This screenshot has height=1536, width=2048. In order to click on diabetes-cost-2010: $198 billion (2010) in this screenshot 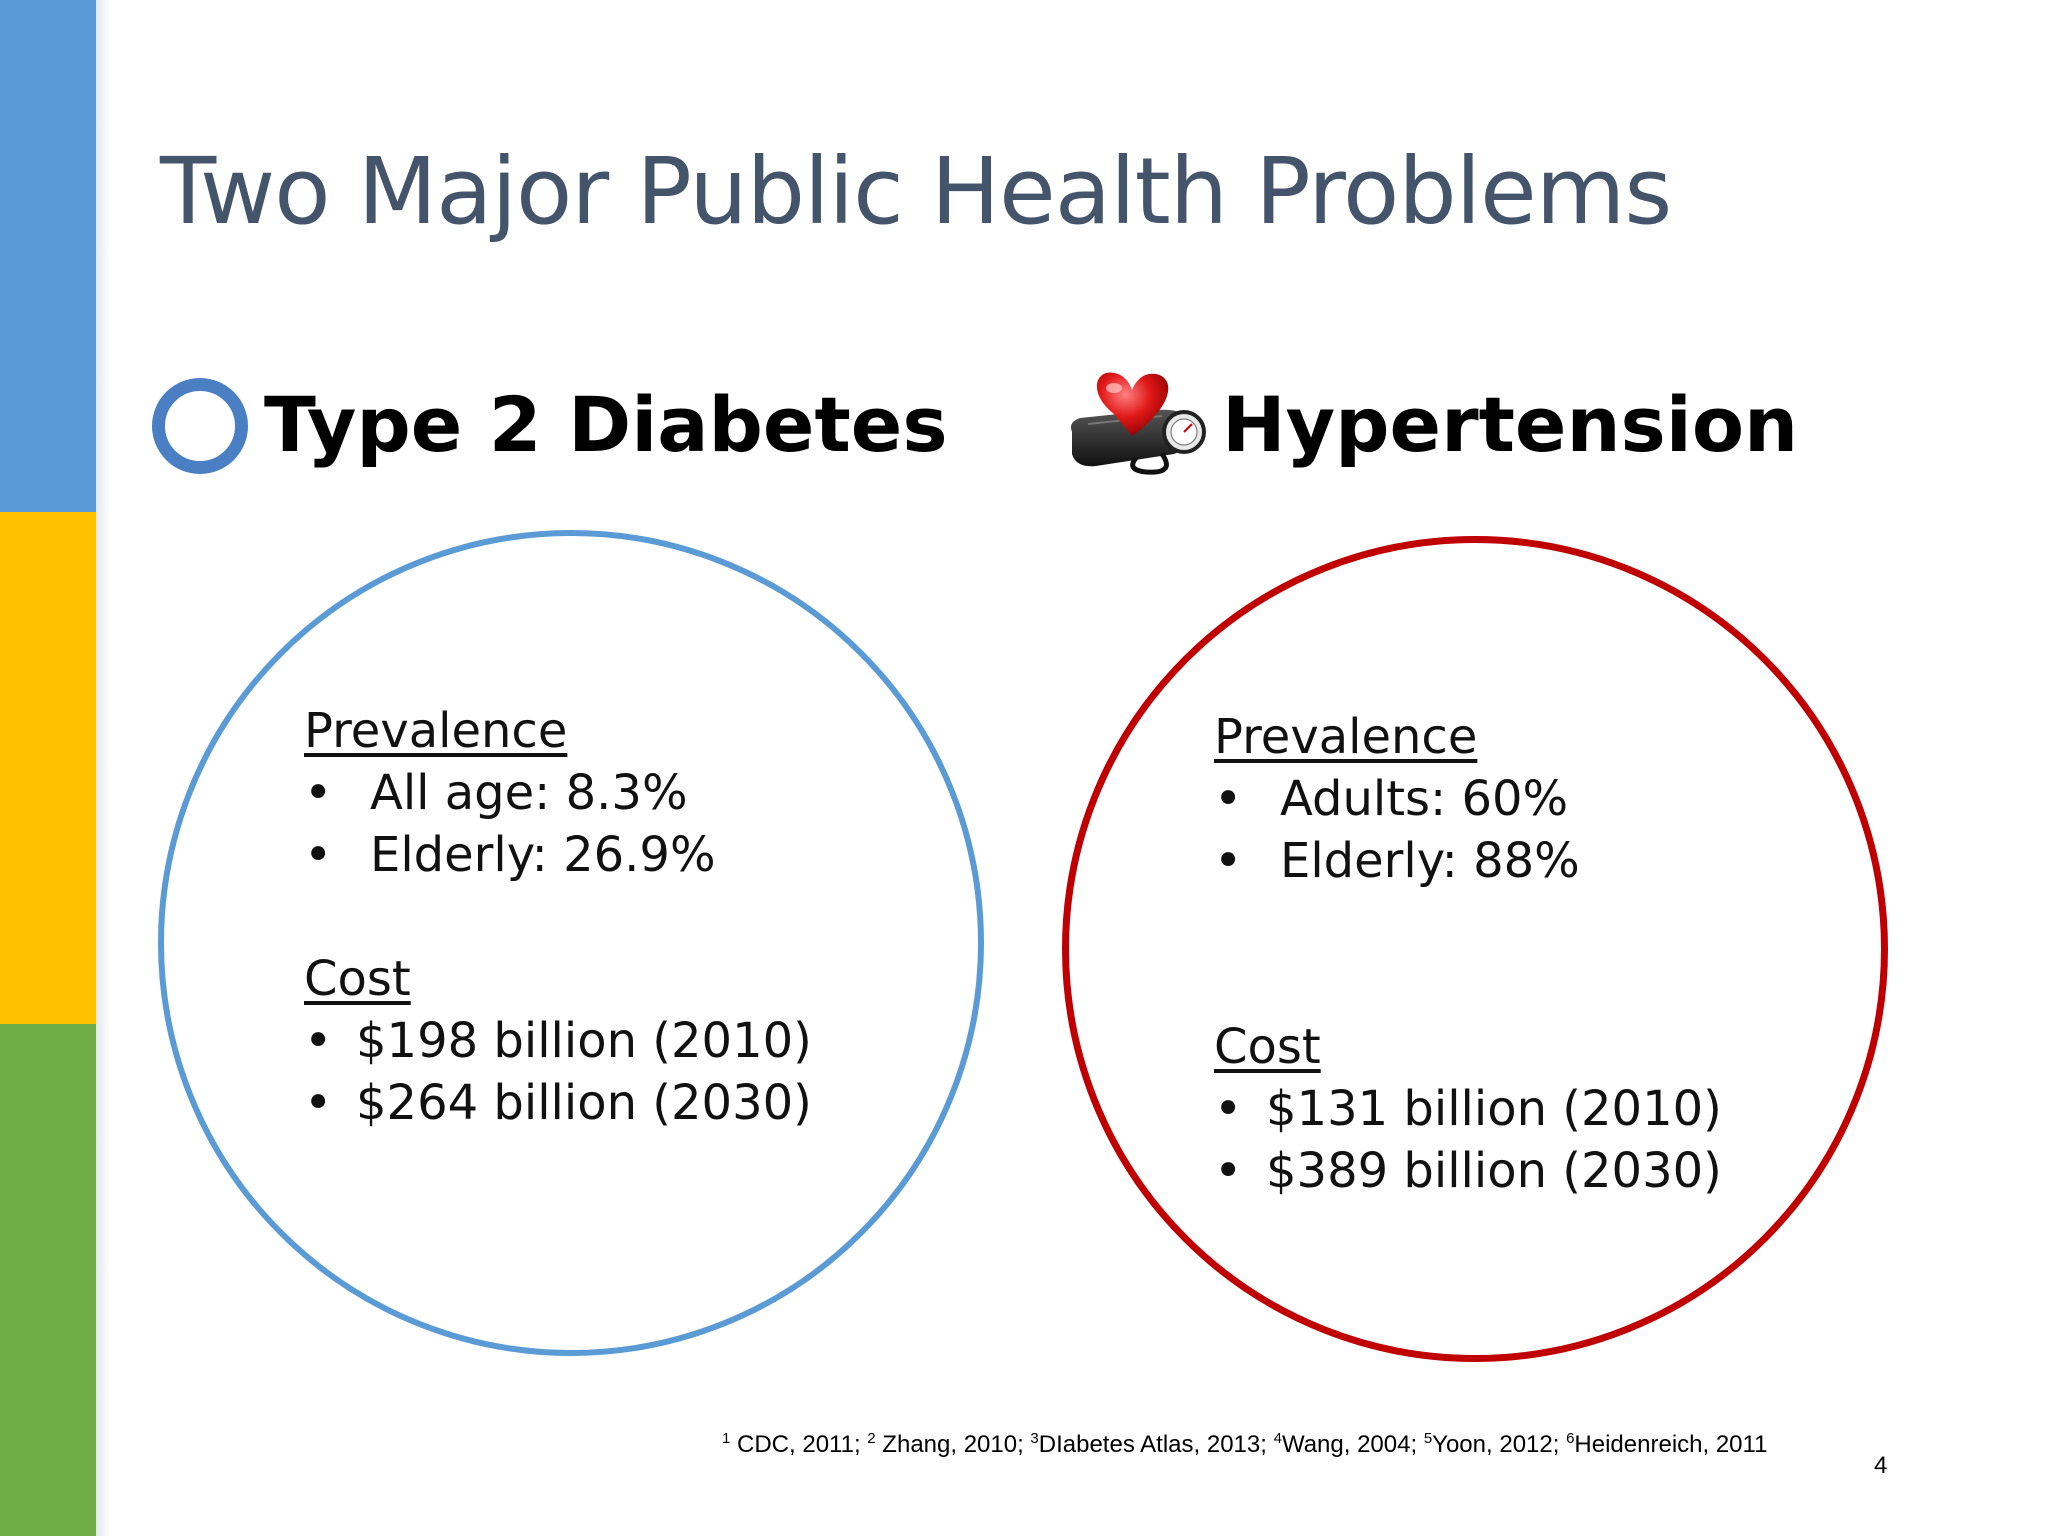, I will do `click(584, 1041)`.